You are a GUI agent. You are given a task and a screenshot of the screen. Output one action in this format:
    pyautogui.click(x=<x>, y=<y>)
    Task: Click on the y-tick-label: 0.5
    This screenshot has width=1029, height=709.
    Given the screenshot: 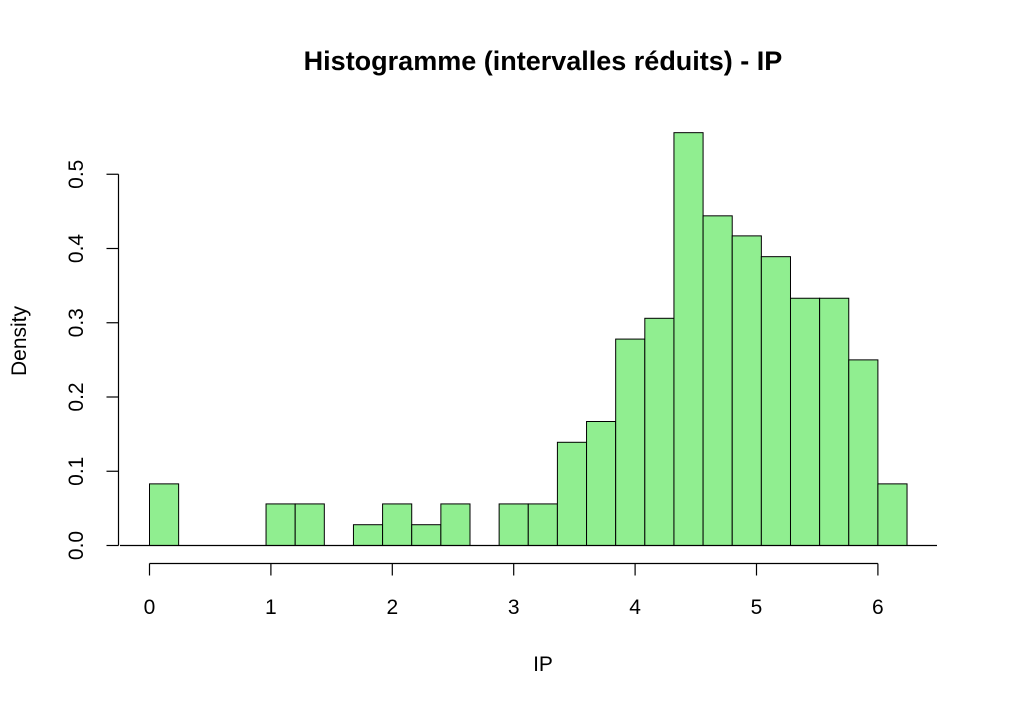 What is the action you would take?
    pyautogui.click(x=76, y=174)
    